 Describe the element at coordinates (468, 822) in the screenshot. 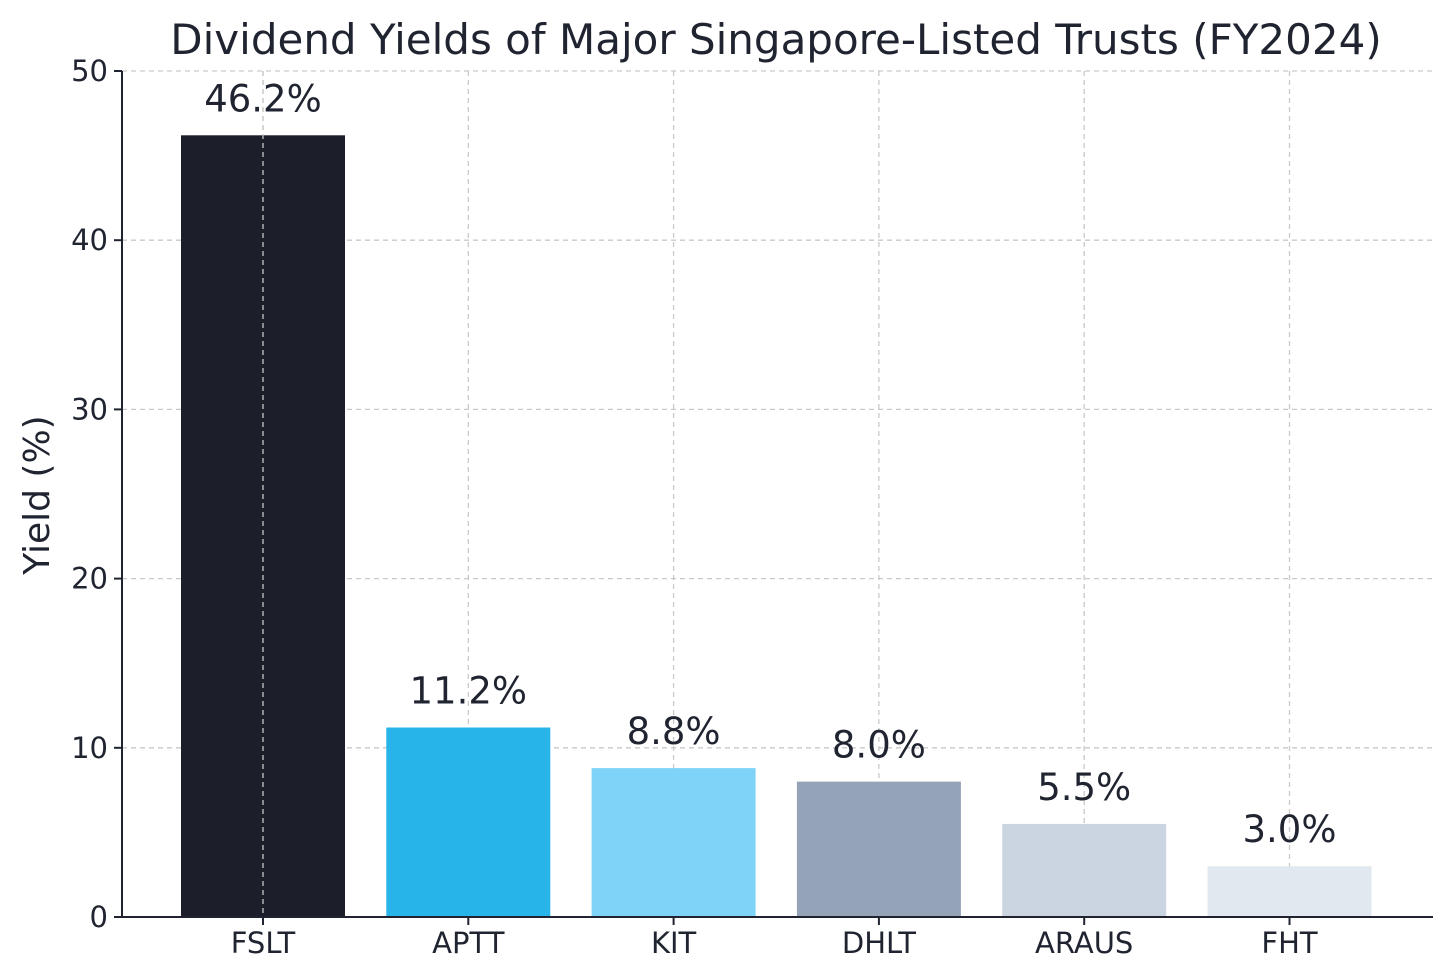

I see `bar-aptt` at that location.